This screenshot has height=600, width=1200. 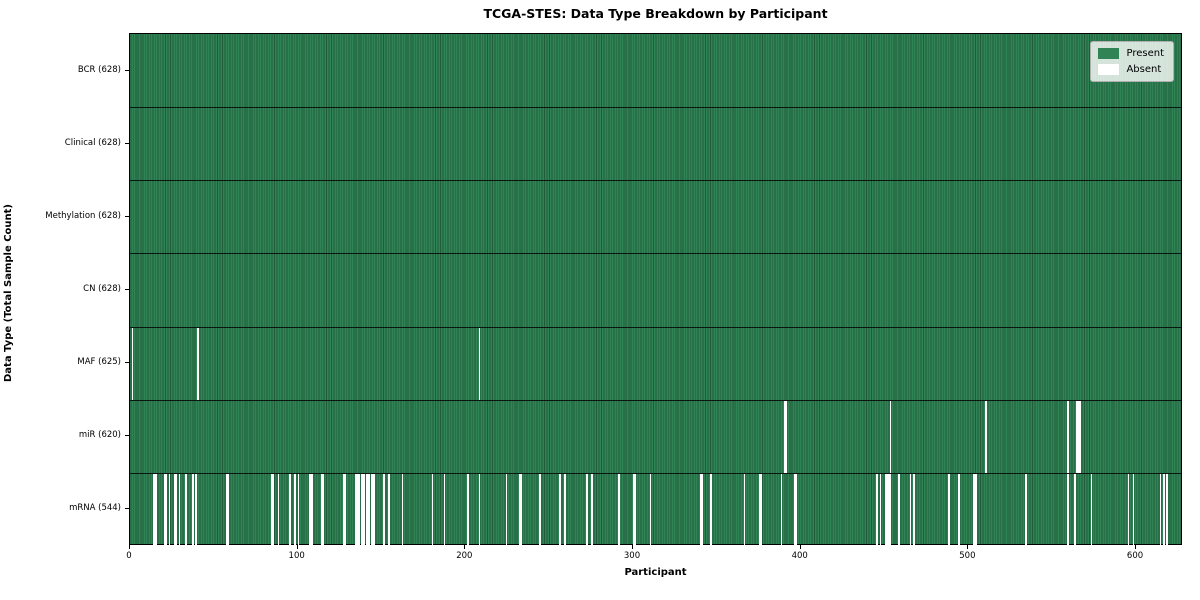 What do you see at coordinates (129, 556) in the screenshot?
I see `x-tick-label: 0` at bounding box center [129, 556].